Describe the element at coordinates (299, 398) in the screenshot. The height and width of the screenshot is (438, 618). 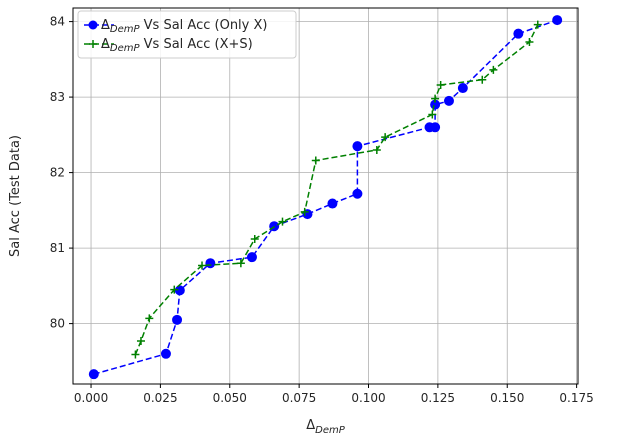
I see `x-tick-label: 0.075` at that location.